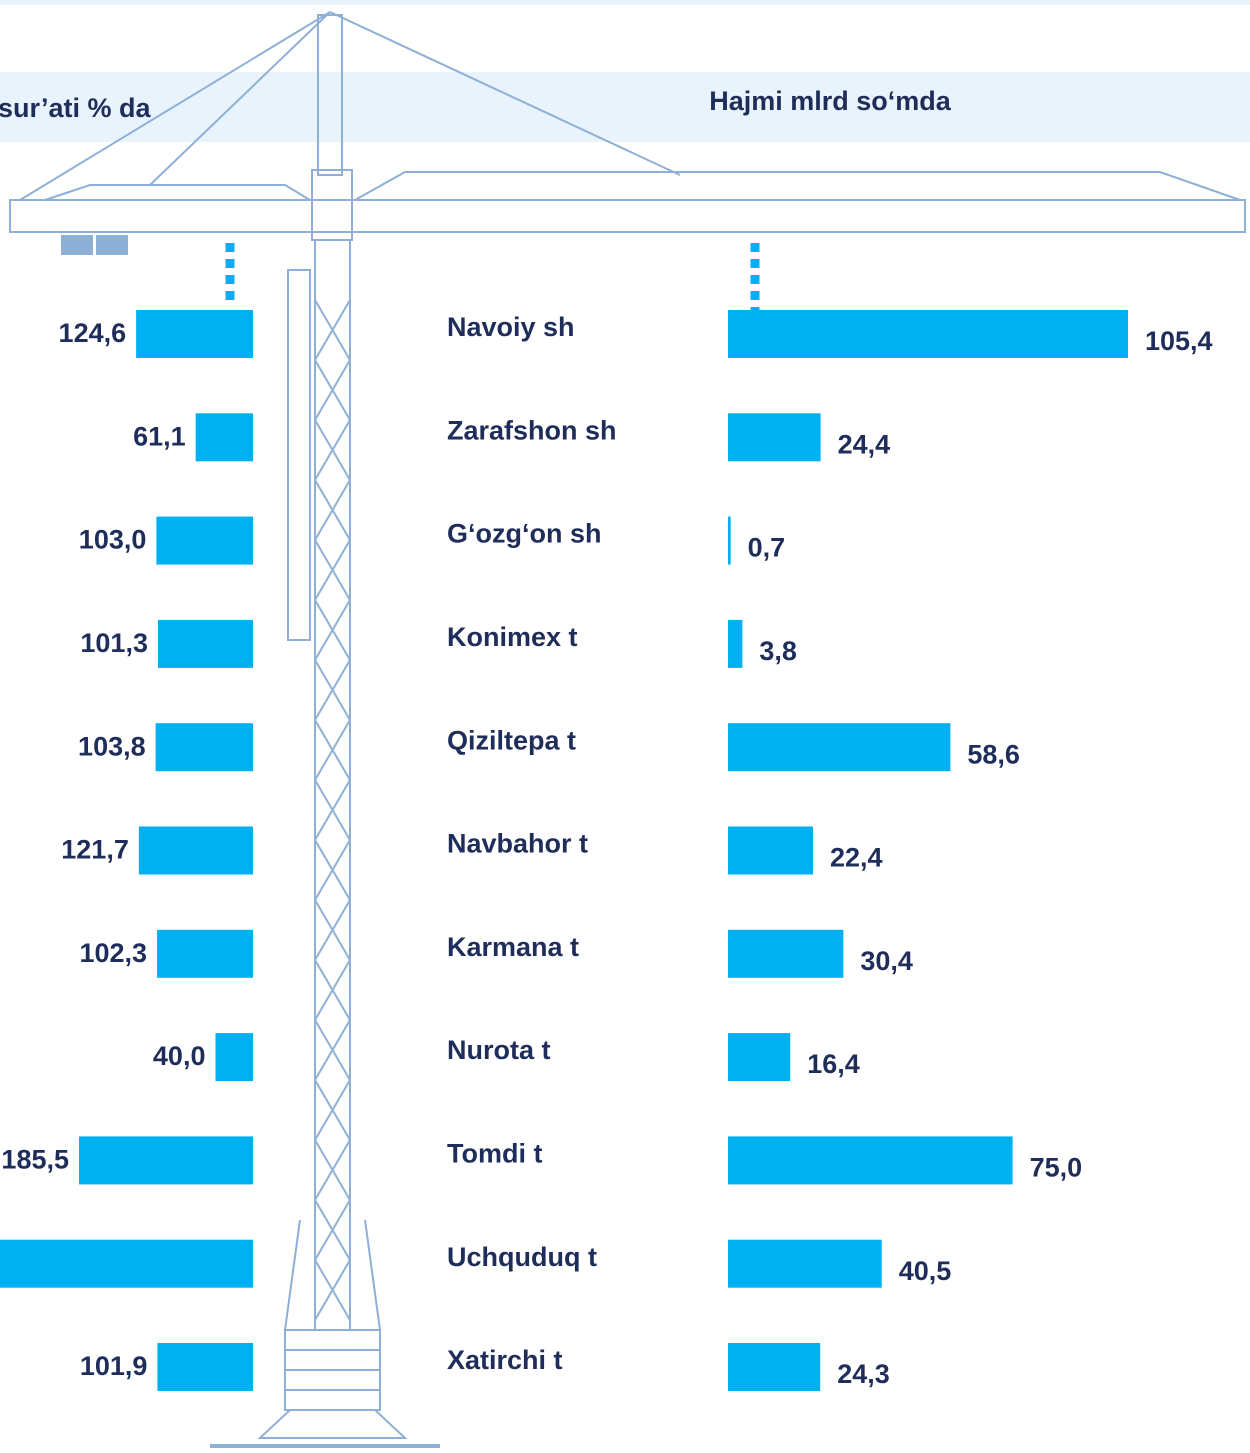 The width and height of the screenshot is (1250, 1453). What do you see at coordinates (179, 1056) in the screenshot?
I see `value-label: 40,0` at bounding box center [179, 1056].